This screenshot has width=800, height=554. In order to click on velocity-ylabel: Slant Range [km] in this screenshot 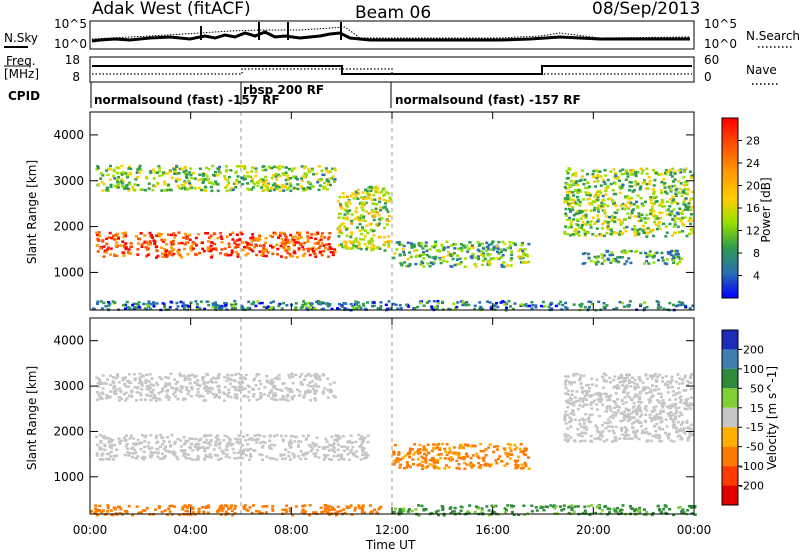, I will do `click(32, 418)`.